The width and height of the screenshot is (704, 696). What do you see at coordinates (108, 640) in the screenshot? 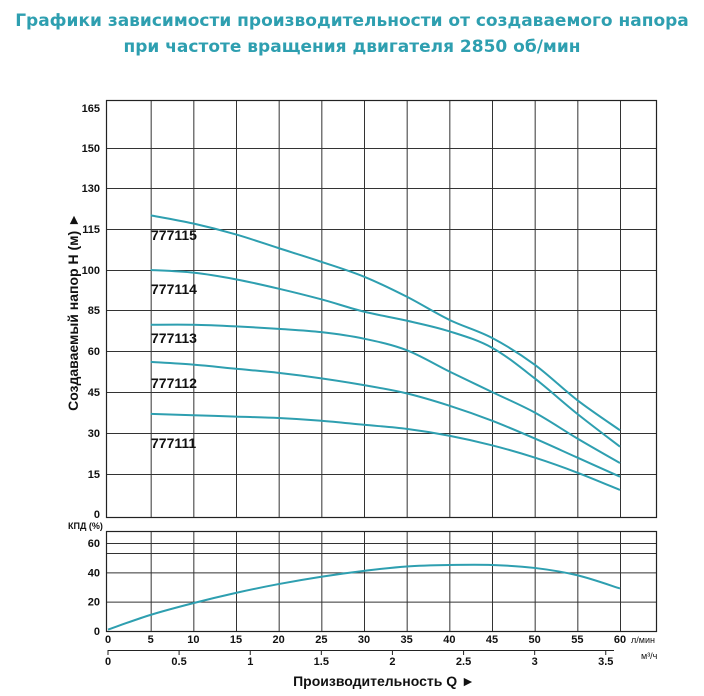
I see `x-tick-lmin-0: 0` at bounding box center [108, 640].